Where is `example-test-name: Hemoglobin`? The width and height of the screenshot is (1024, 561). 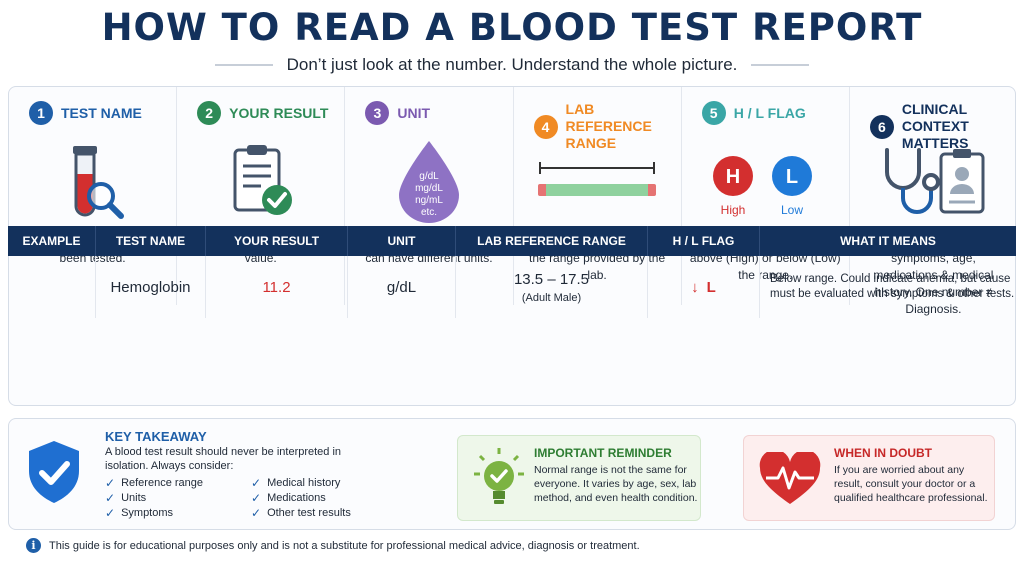
example-test-name: Hemoglobin is located at coordinates (151, 287).